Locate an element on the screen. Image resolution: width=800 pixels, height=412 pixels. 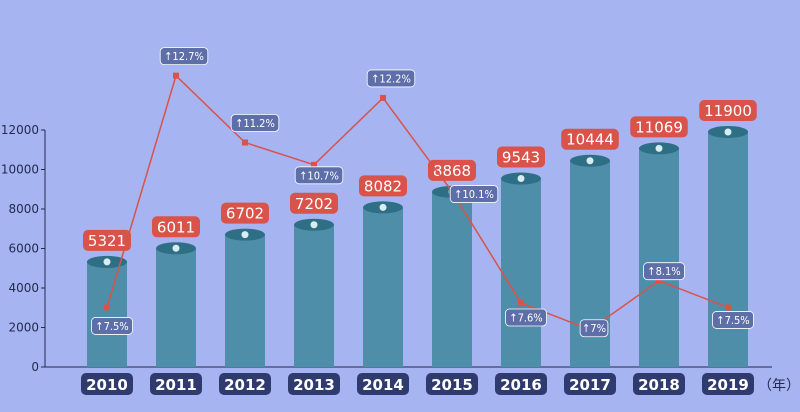
category-label: 2016 is located at coordinates (521, 385).